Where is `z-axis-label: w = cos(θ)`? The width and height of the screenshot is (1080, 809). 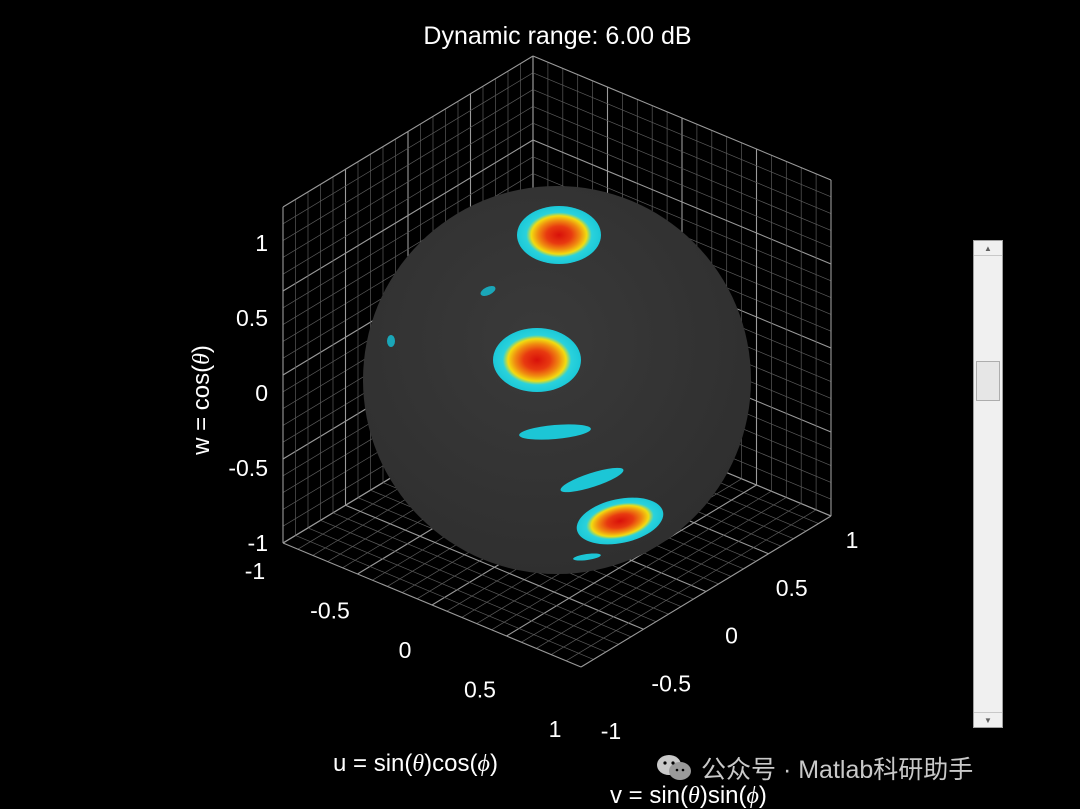
z-axis-label: w = cos(θ) is located at coordinates (201, 400).